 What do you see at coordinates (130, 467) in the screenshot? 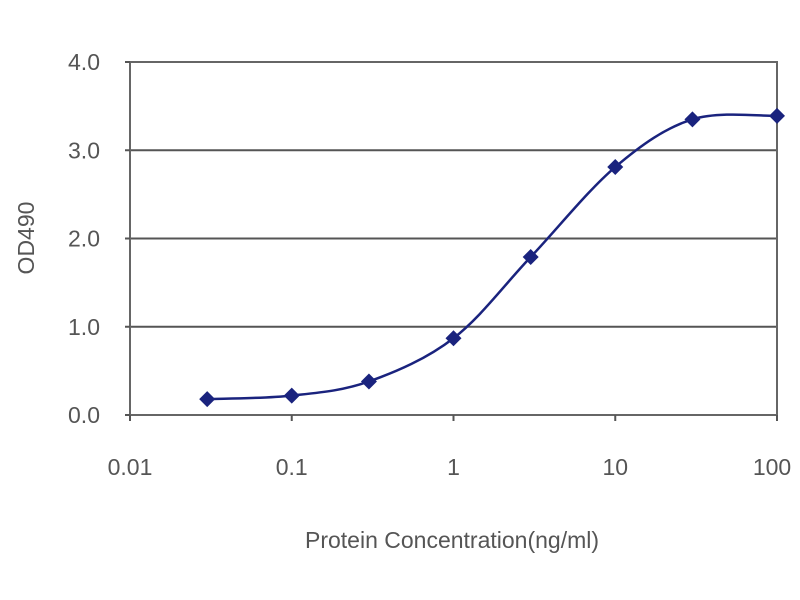
I see `x-tick-label: 0.01` at bounding box center [130, 467].